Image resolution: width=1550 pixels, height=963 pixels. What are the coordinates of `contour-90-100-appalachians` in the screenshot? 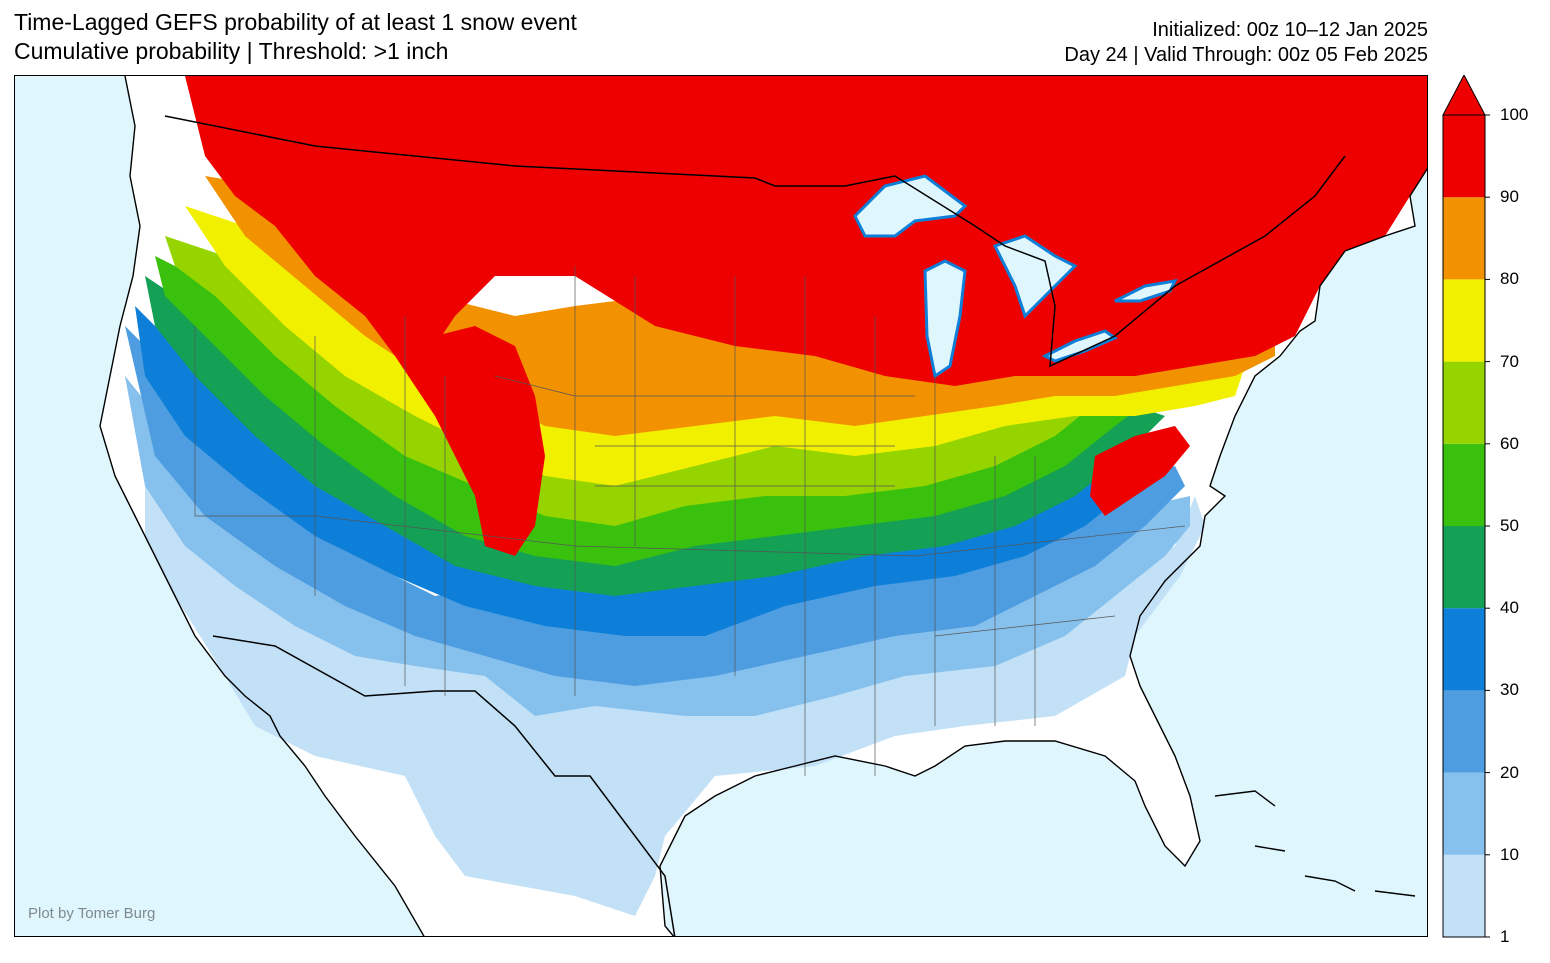 It's located at (1140, 471).